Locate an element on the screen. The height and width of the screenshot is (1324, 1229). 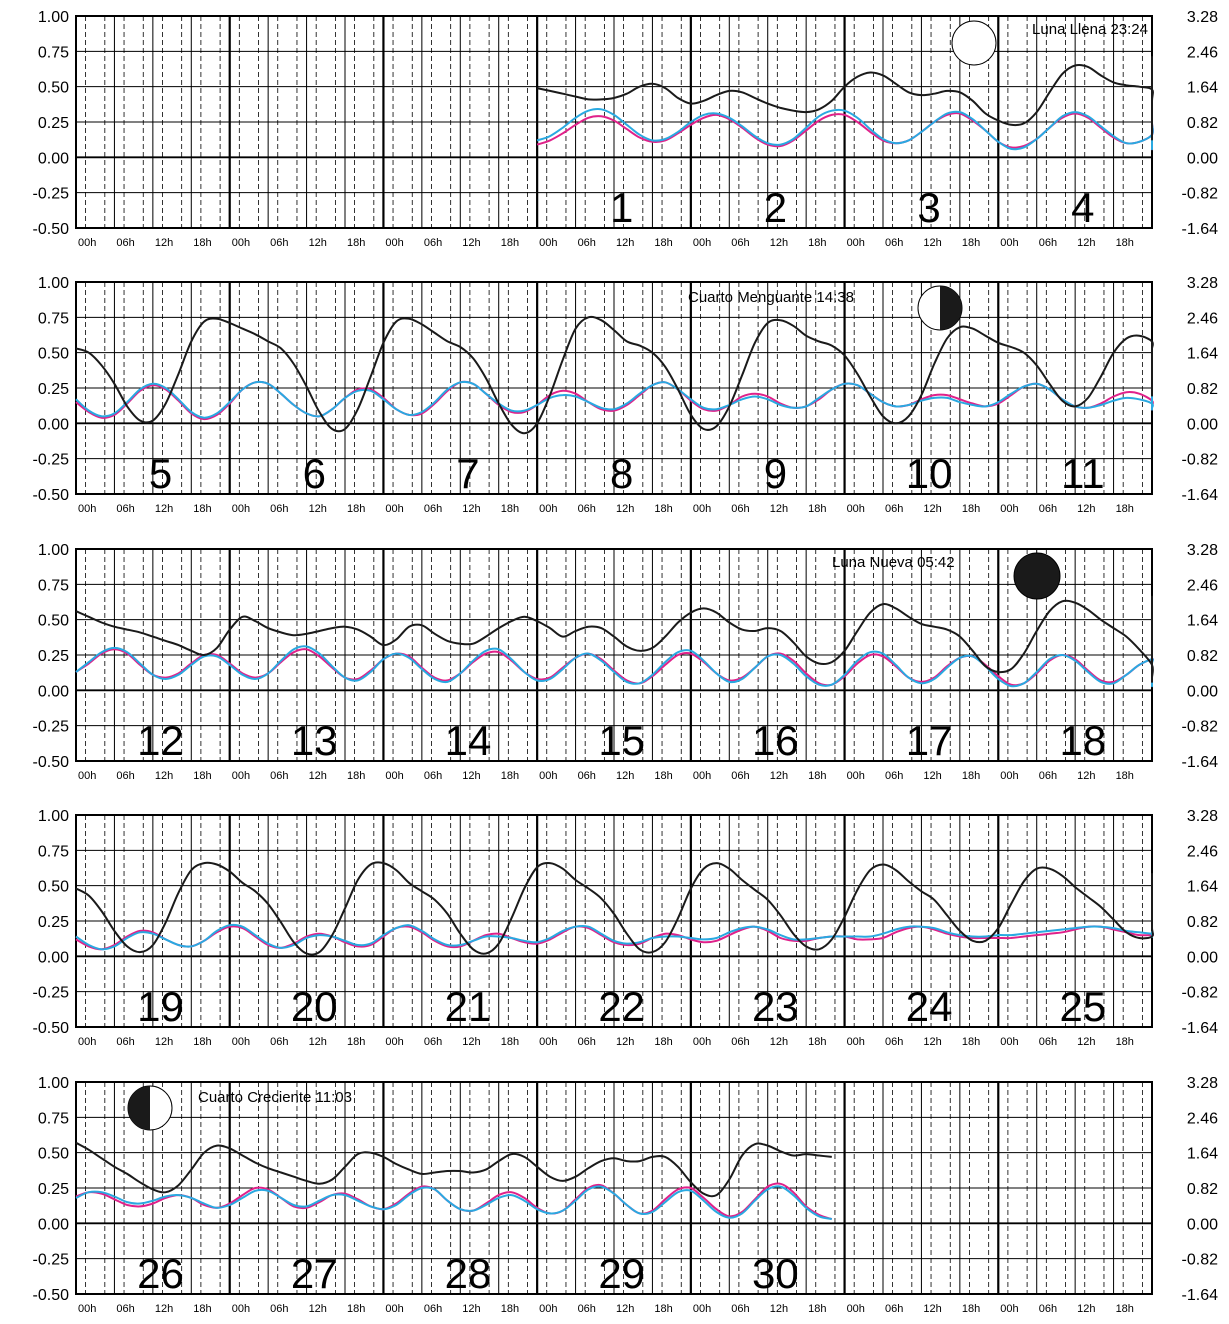
day-number: 20 is located at coordinates (314, 1006).